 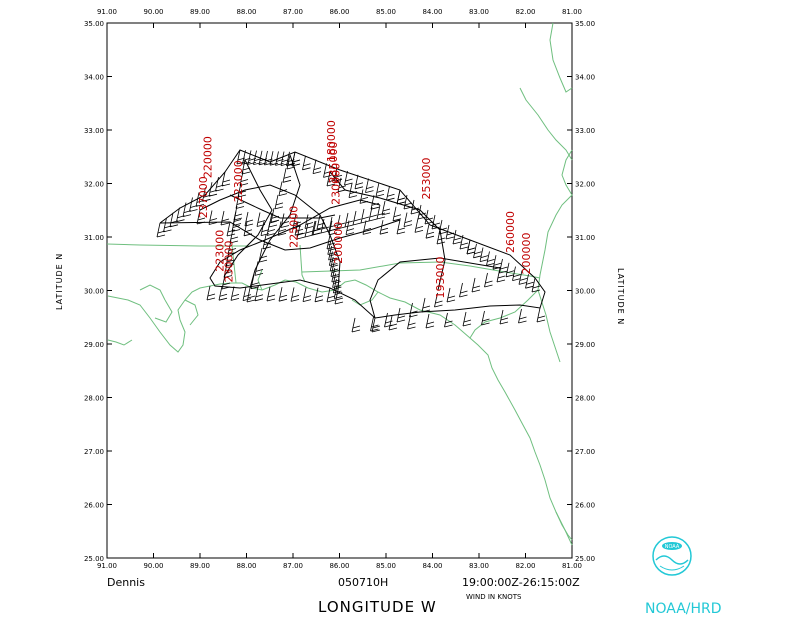 What do you see at coordinates (585, 345) in the screenshot?
I see `lat-tick-label-right: 29.00` at bounding box center [585, 345].